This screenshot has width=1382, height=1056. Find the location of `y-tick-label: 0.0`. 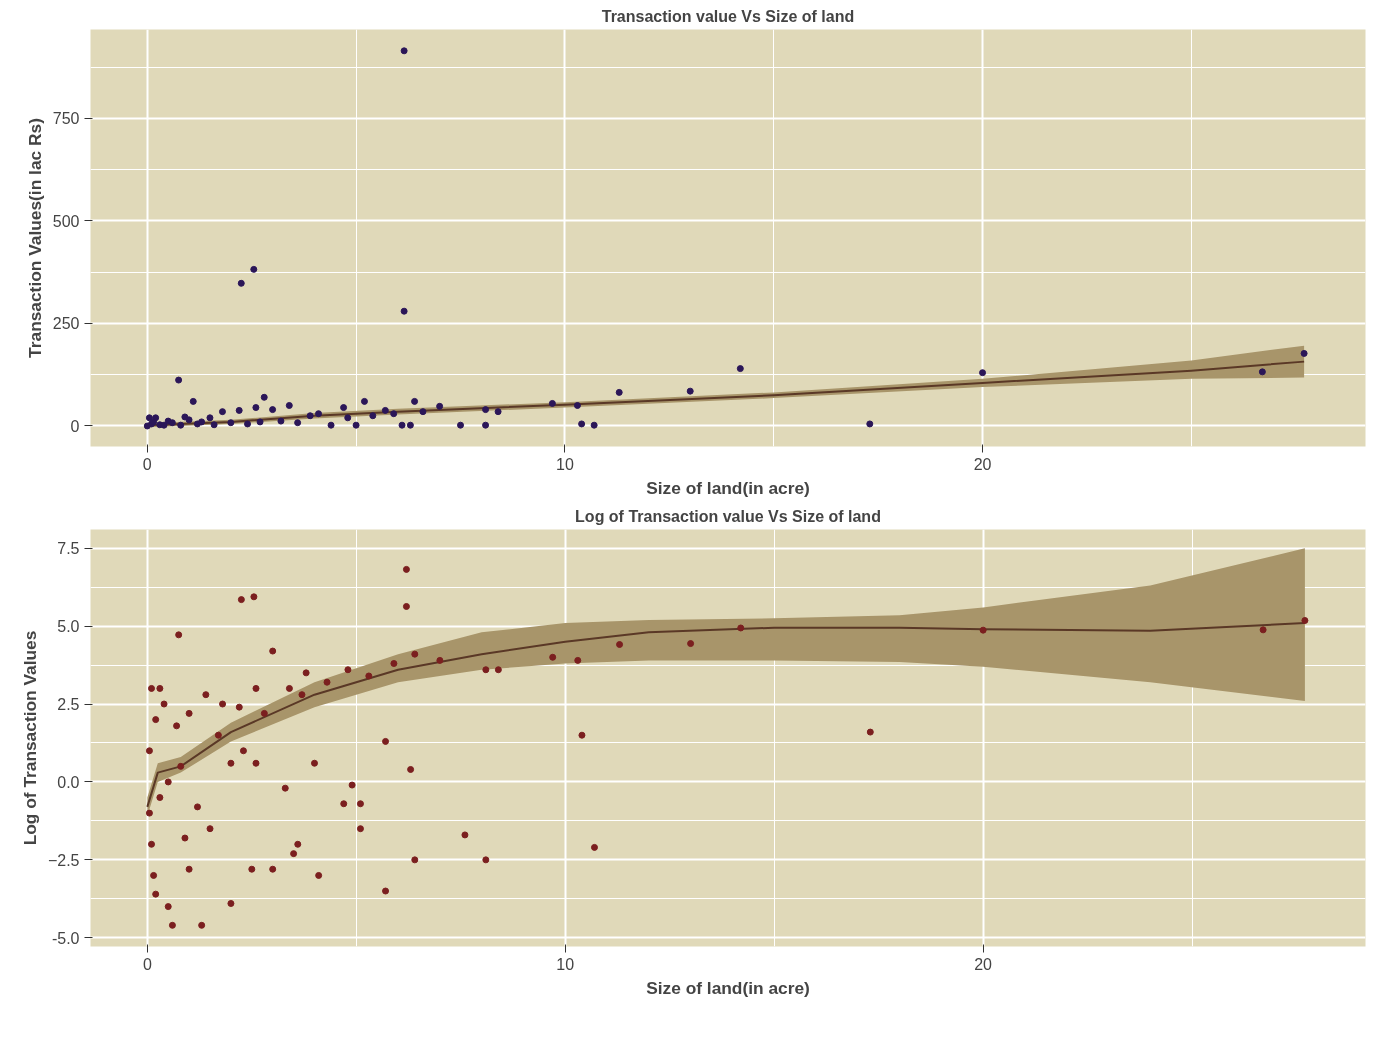

y-tick-label: 0.0 is located at coordinates (68, 782).